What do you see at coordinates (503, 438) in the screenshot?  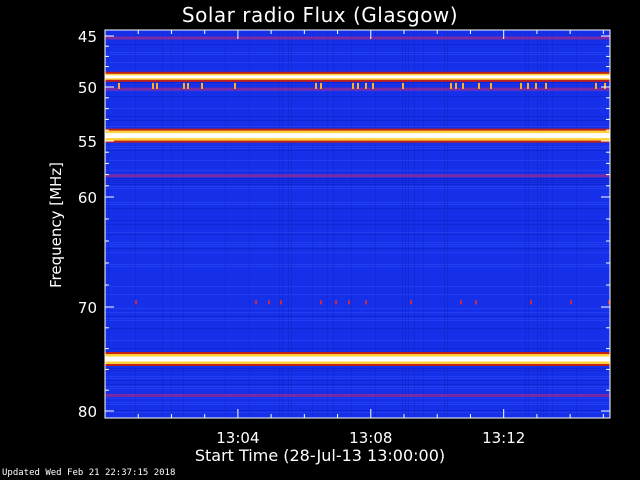 I see `x-tick-label: 13:12` at bounding box center [503, 438].